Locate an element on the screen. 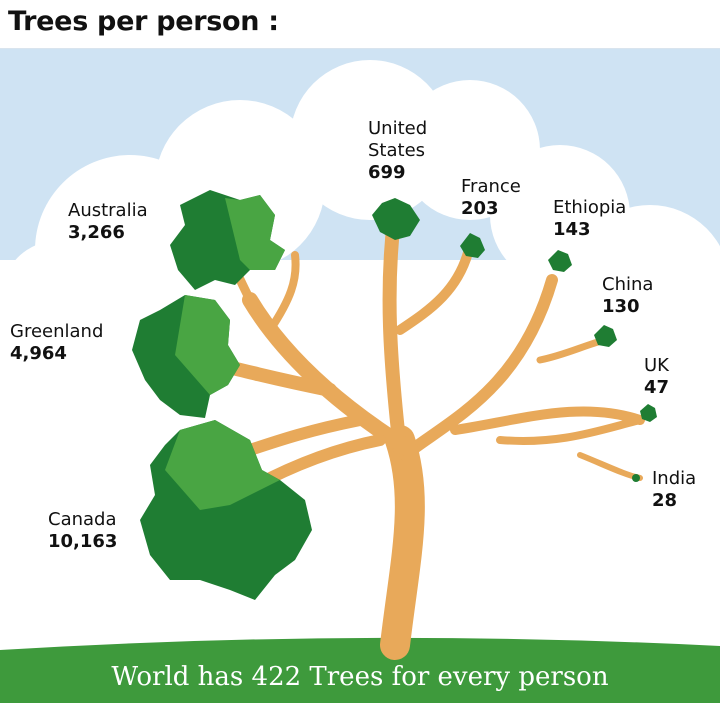 This screenshot has width=720, height=703. label-canada: Canada 10,163 is located at coordinates (82, 531).